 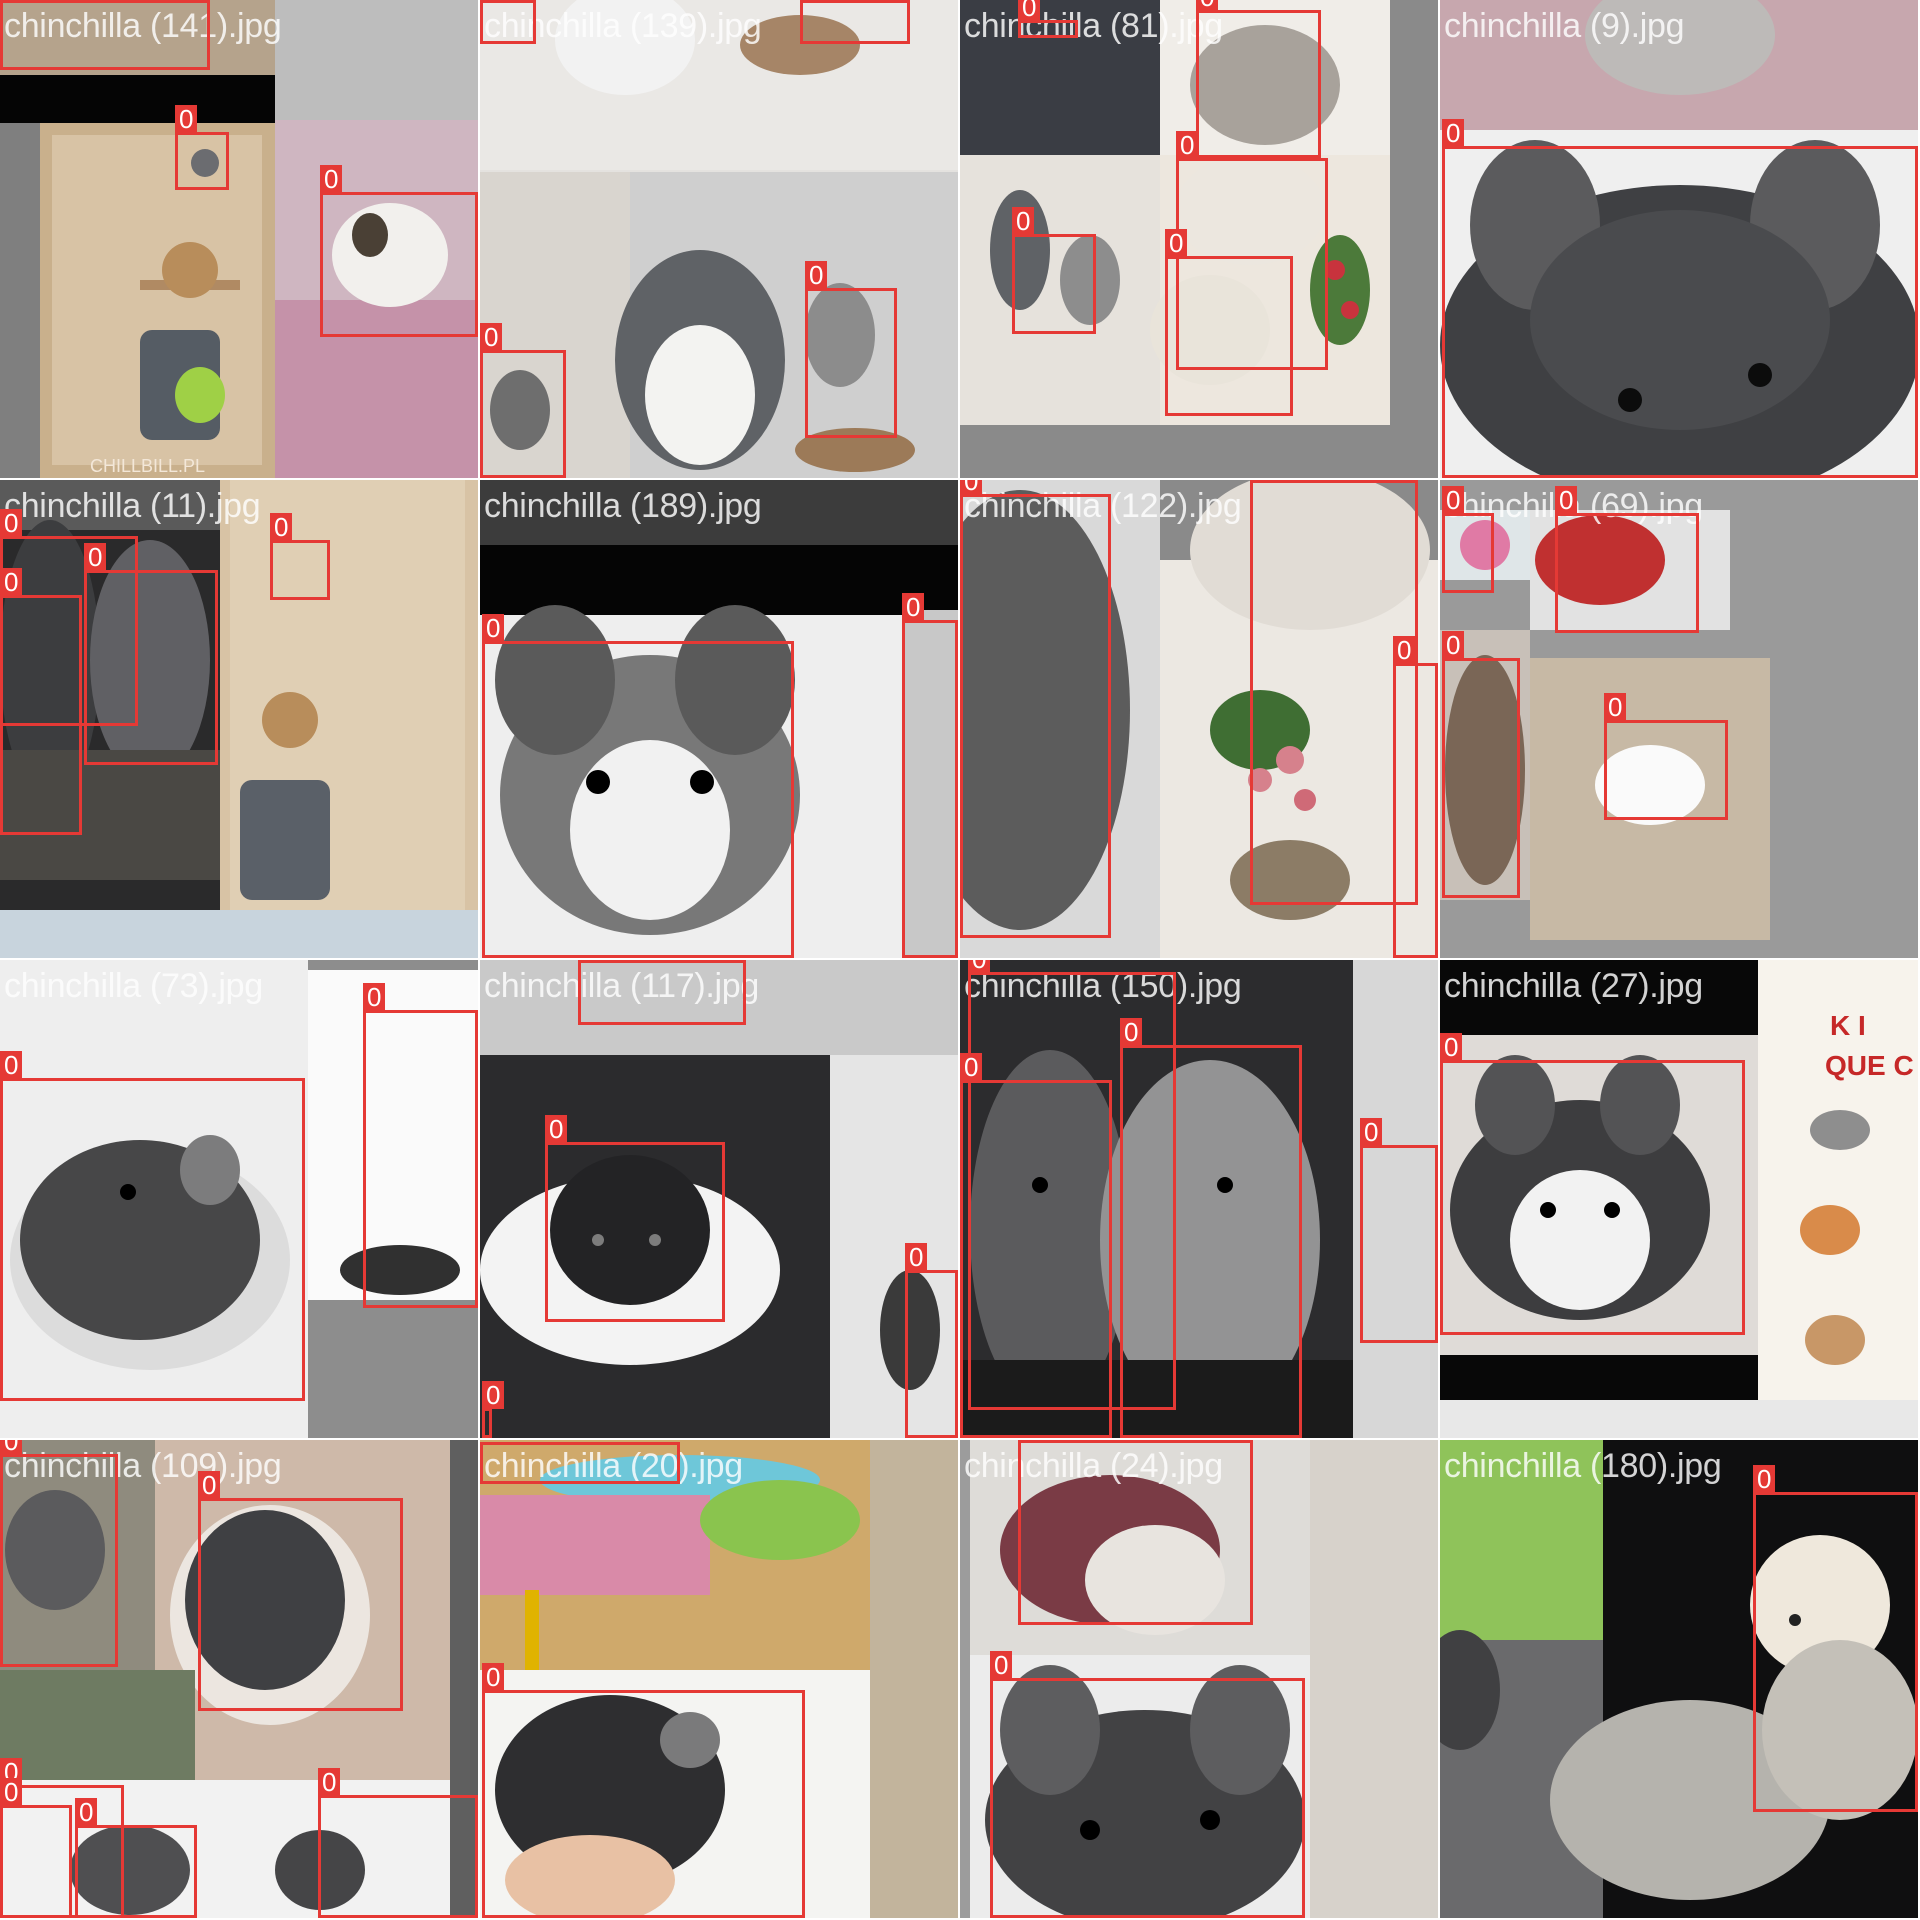 What do you see at coordinates (11, 0) in the screenshot?
I see `tile-1-box-1-label: 0` at bounding box center [11, 0].